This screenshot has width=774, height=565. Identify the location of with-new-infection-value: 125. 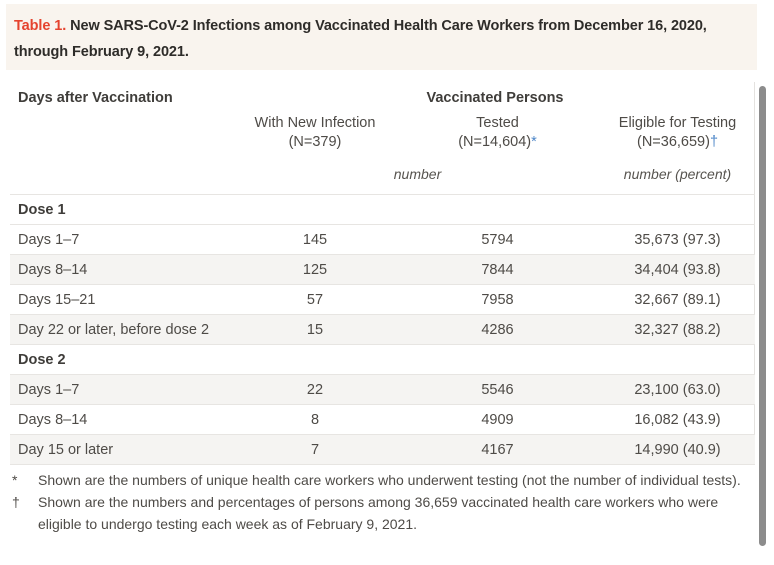
(315, 269).